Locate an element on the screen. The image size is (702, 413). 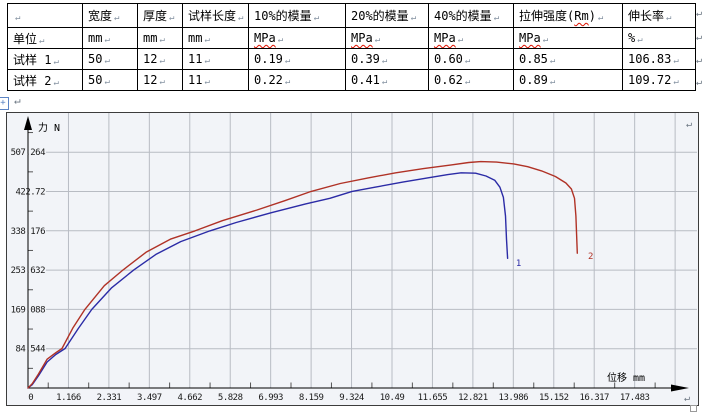
x-tick-label: 15.152 is located at coordinates (554, 398).